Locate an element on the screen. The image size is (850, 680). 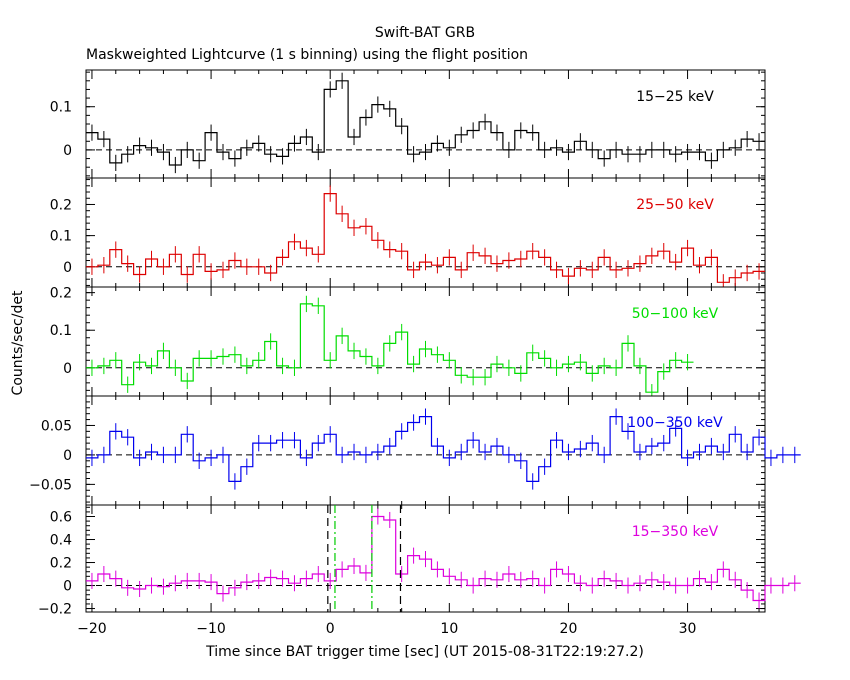
x-tick-label: 10 is located at coordinates (449, 629).